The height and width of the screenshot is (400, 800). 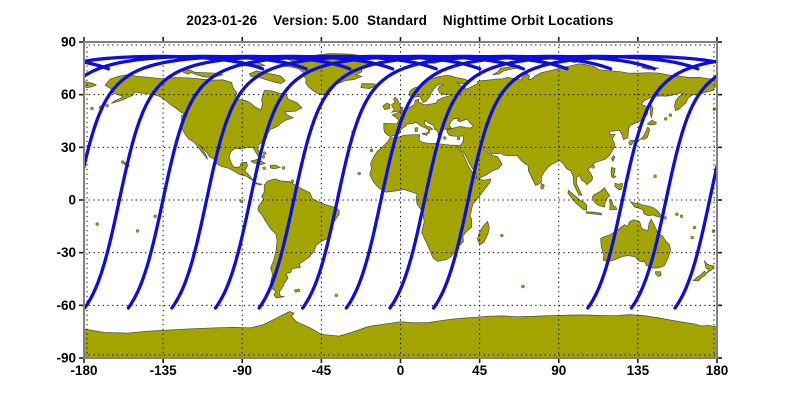 What do you see at coordinates (242, 370) in the screenshot?
I see `x-tick-label: -90` at bounding box center [242, 370].